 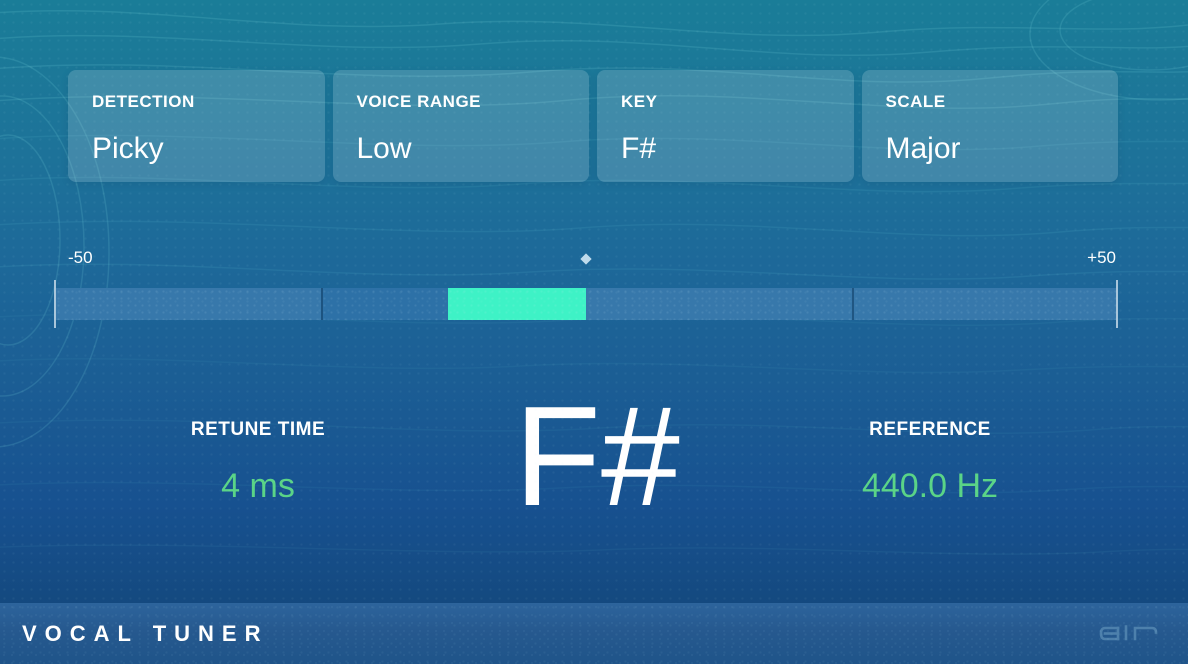 I want to click on pitch-meter: -50 +50, so click(x=586, y=288).